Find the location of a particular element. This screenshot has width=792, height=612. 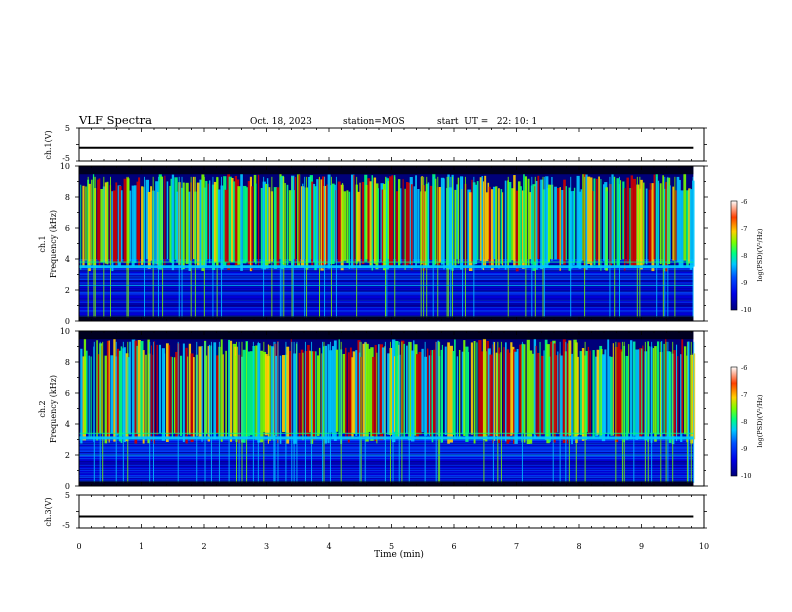

ch2-colorbar-label: log(PSD)(V²/Hz) is located at coordinates (760, 420).